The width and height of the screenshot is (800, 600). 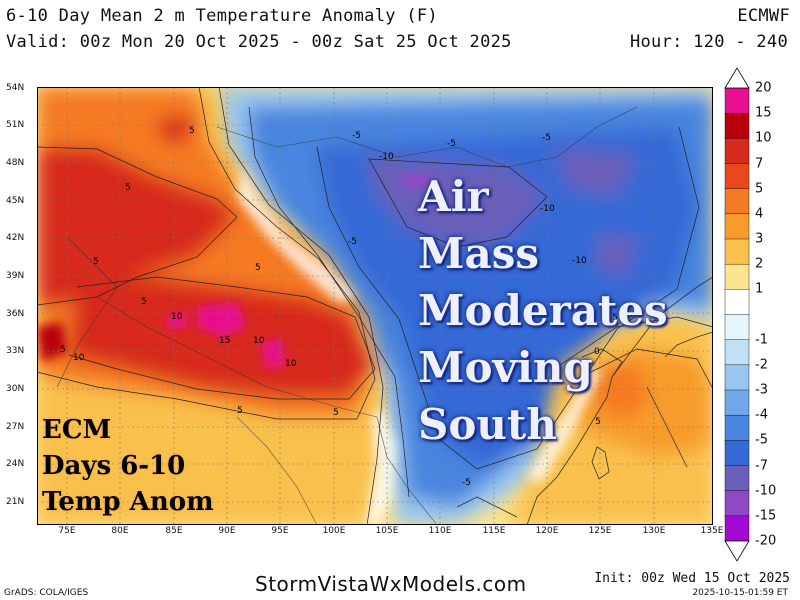 I want to click on lat-label: 51N, so click(x=15, y=125).